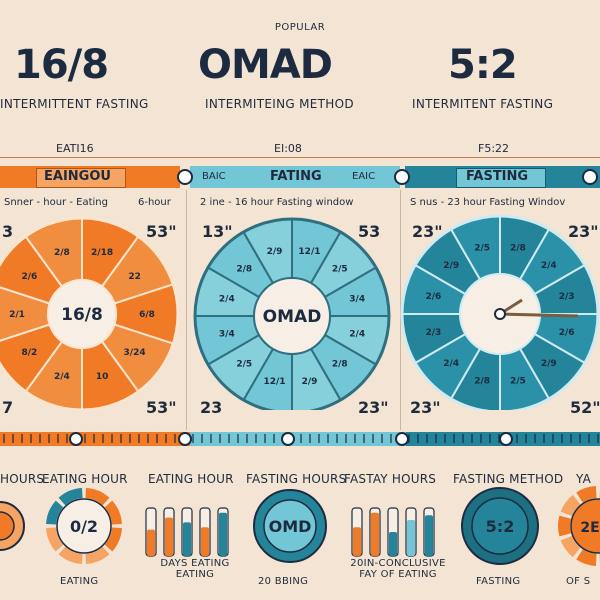  I want to click on title-16-8: 16/8, so click(61, 65).